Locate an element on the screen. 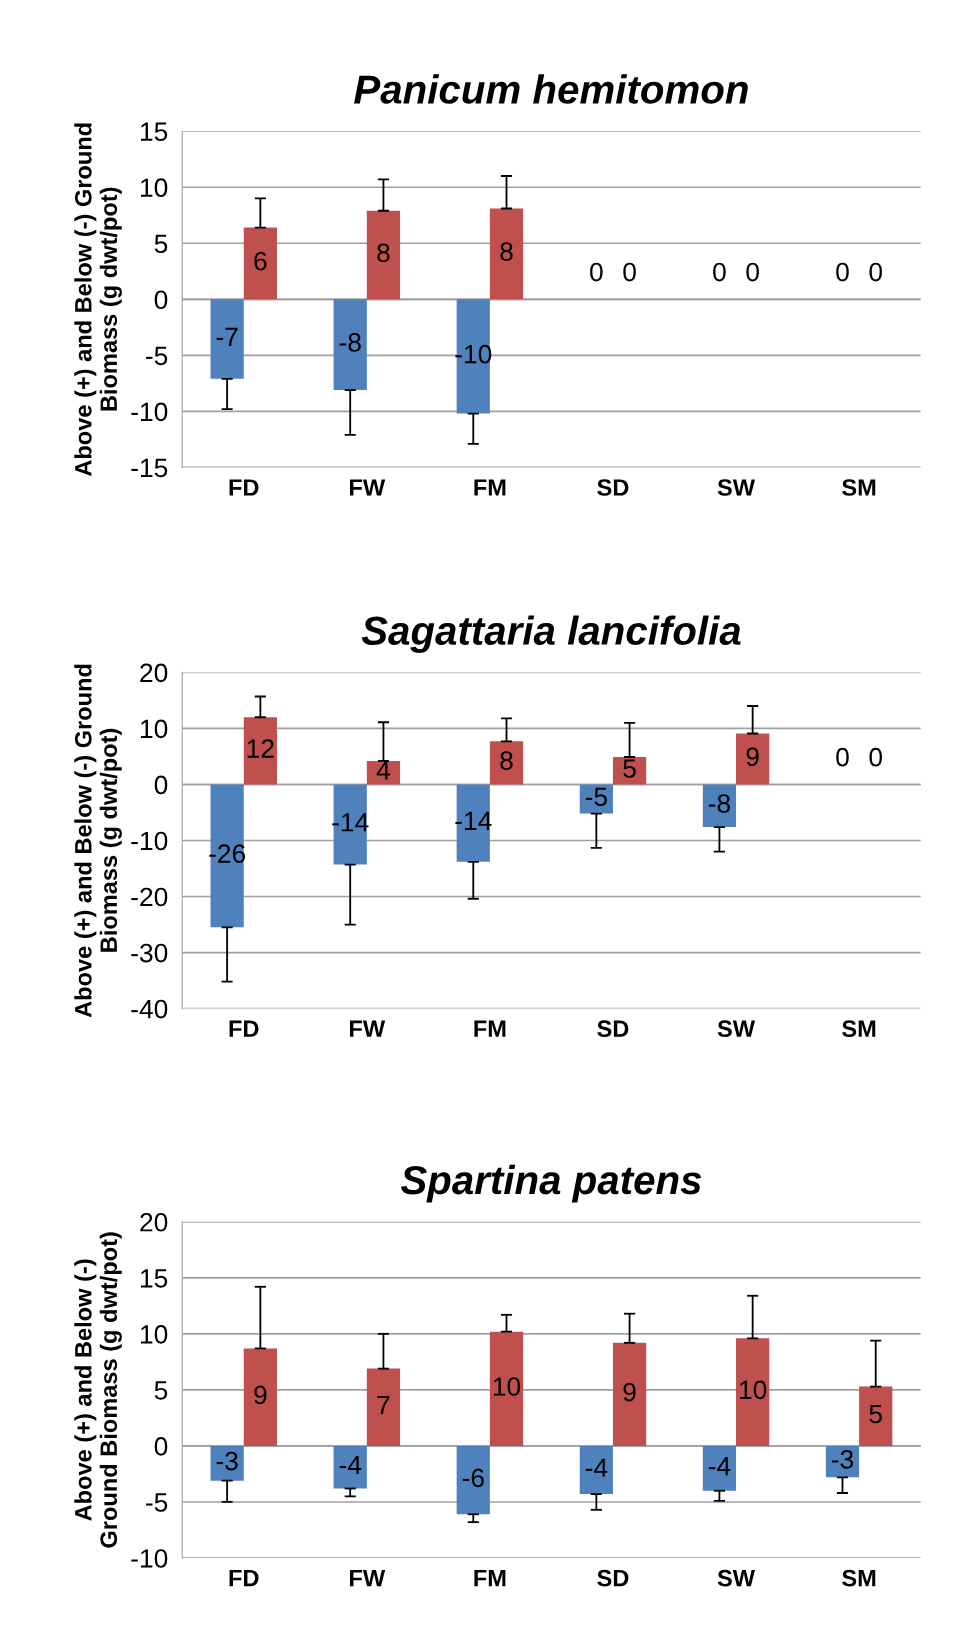 The height and width of the screenshot is (1640, 959). data-label: 4 is located at coordinates (383, 770).